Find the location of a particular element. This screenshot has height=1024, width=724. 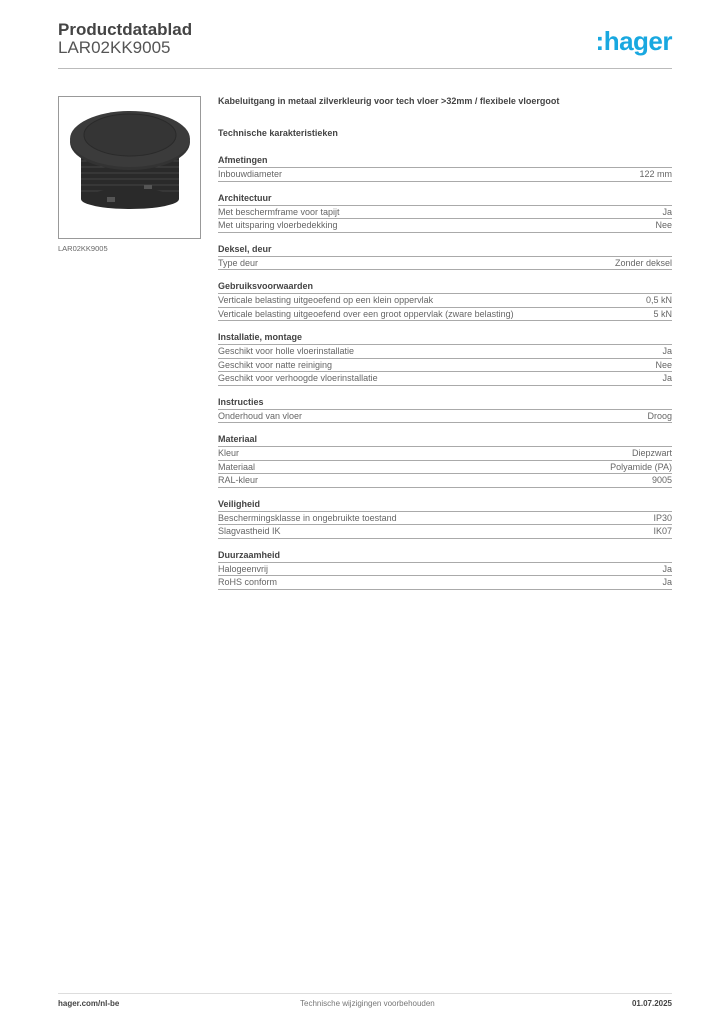

spec-label: Met uitsparing vloerbedekking is located at coordinates (278, 225).